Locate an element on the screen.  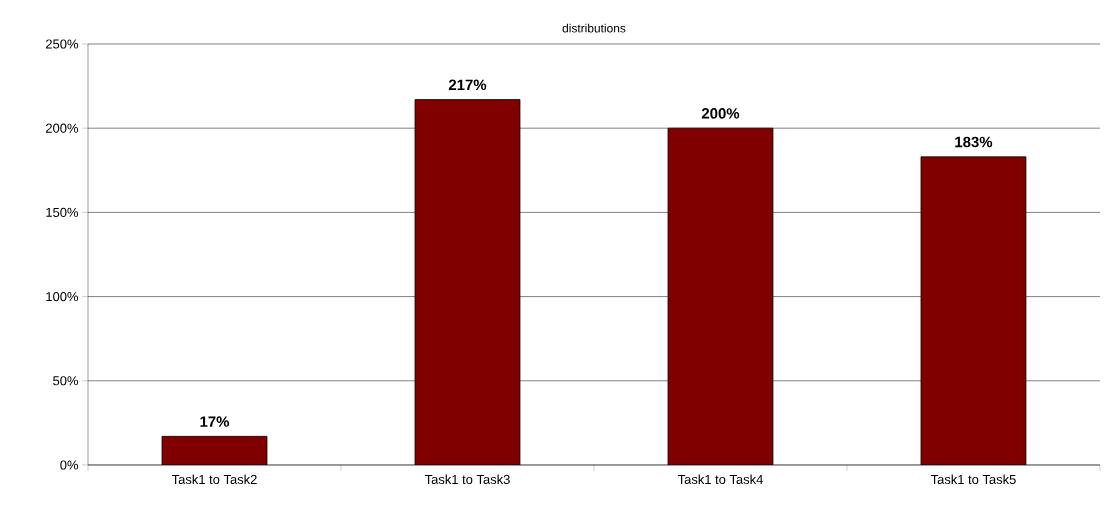
y-tick-label: 100% is located at coordinates (62, 297).